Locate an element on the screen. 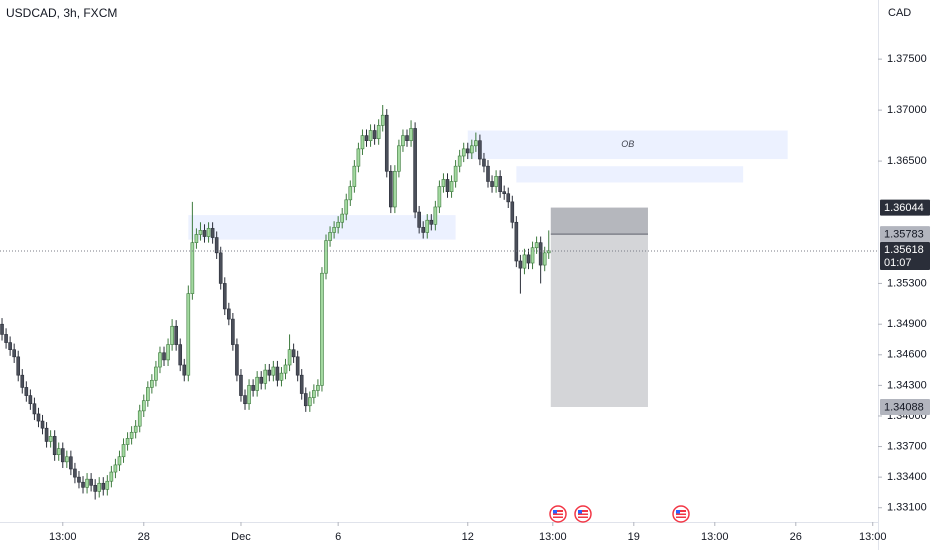 The width and height of the screenshot is (932, 550). x-tick-label: 13:00 is located at coordinates (63, 537).